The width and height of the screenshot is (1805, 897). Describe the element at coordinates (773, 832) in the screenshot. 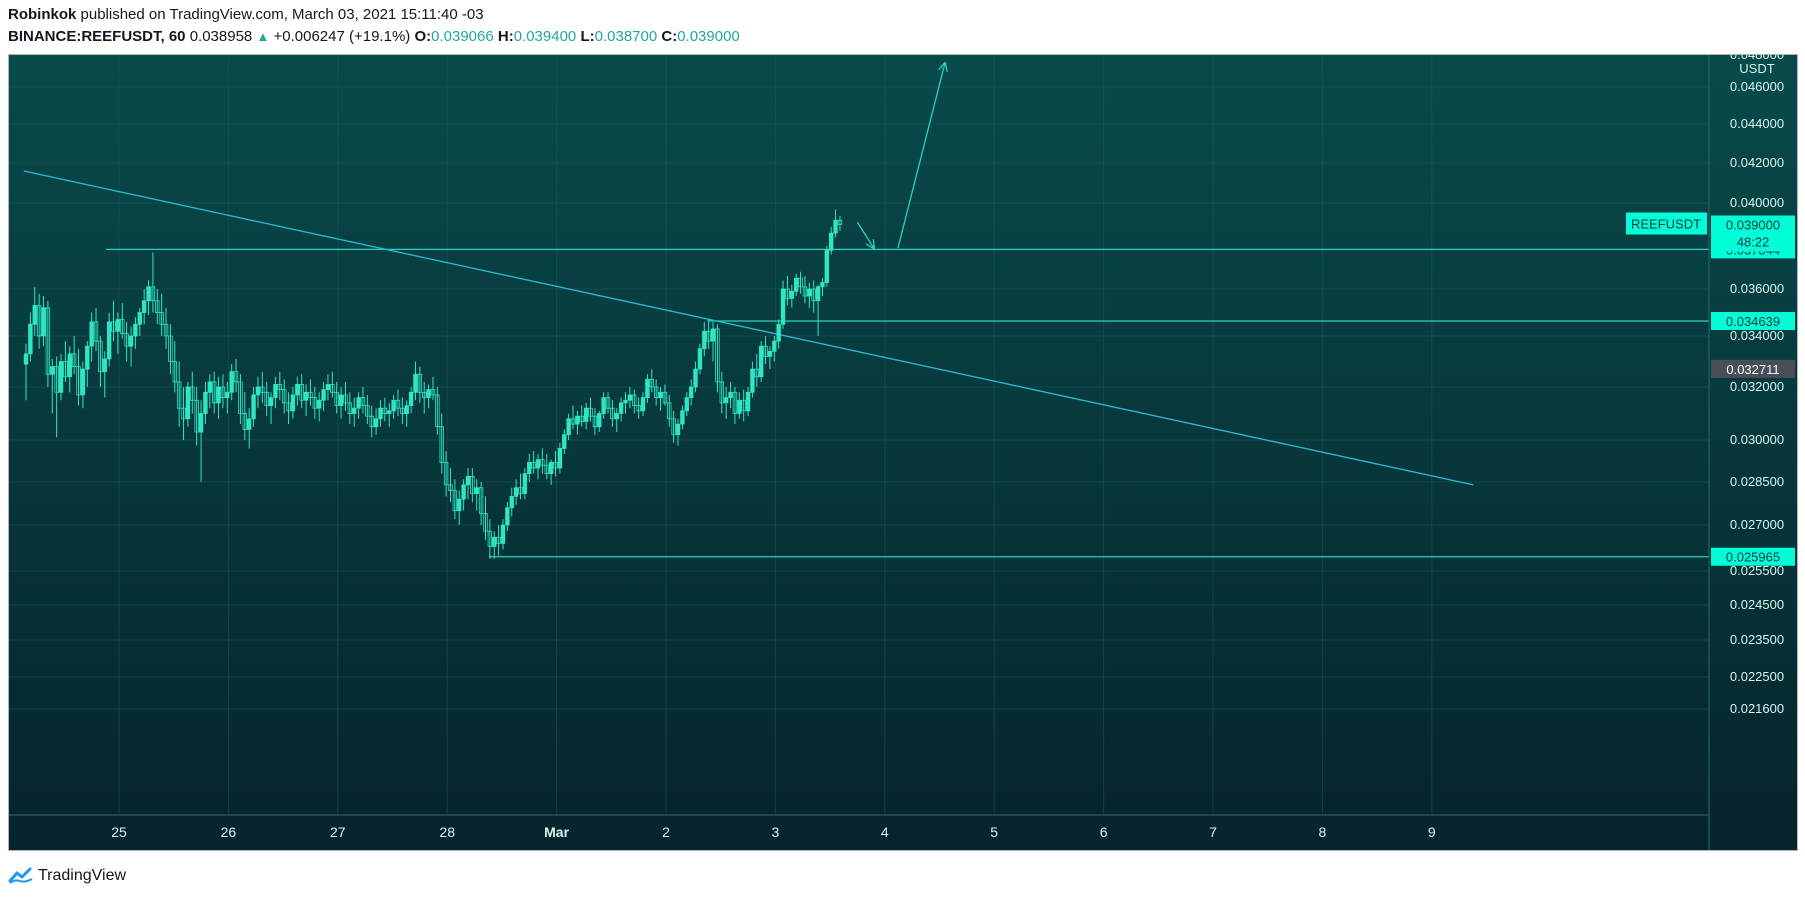

I see `time-axis: 25 26 27 28 Mar 2 3 4 5 6 7 8 9` at that location.